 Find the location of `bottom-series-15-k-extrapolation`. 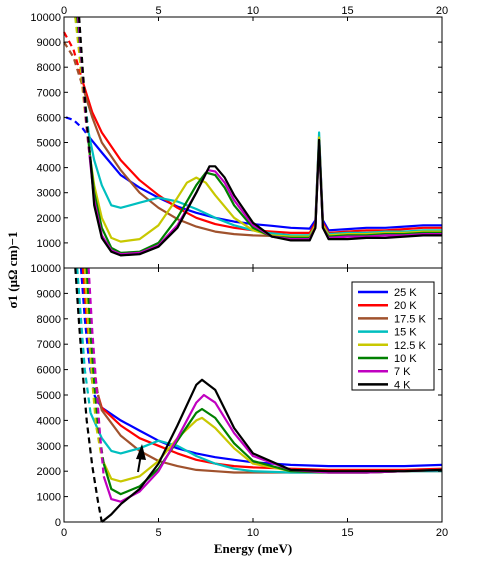

bottom-series-15-k-extrapolation is located at coordinates (84, 340).